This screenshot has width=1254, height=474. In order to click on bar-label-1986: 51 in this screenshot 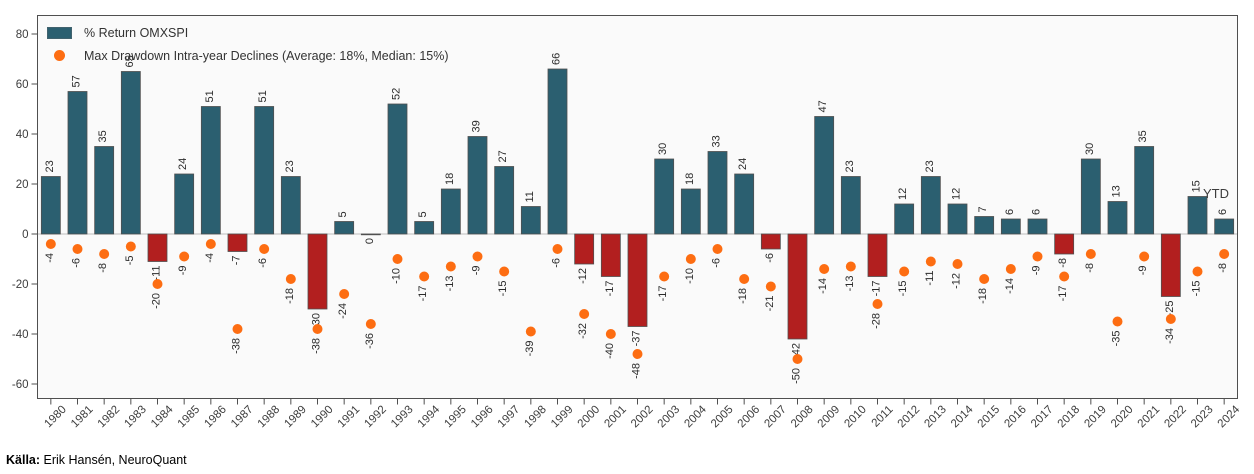, I will do `click(210, 96)`.